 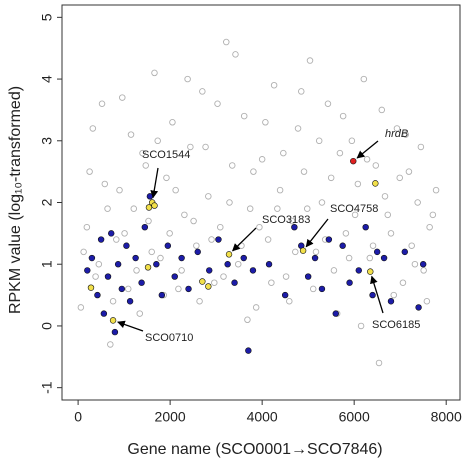 What do you see at coordinates (169, 338) in the screenshot?
I see `annotation: SCO0710` at bounding box center [169, 338].